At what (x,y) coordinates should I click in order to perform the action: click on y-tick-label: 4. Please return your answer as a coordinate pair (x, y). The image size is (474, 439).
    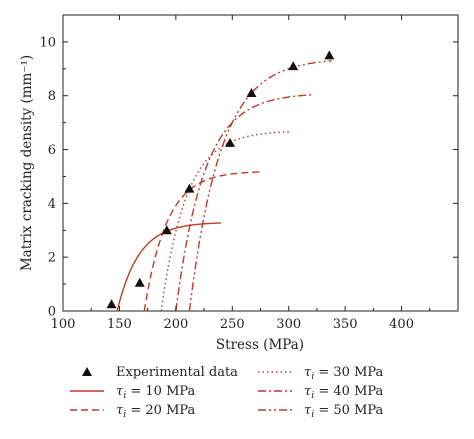
    Looking at the image, I should click on (52, 204).